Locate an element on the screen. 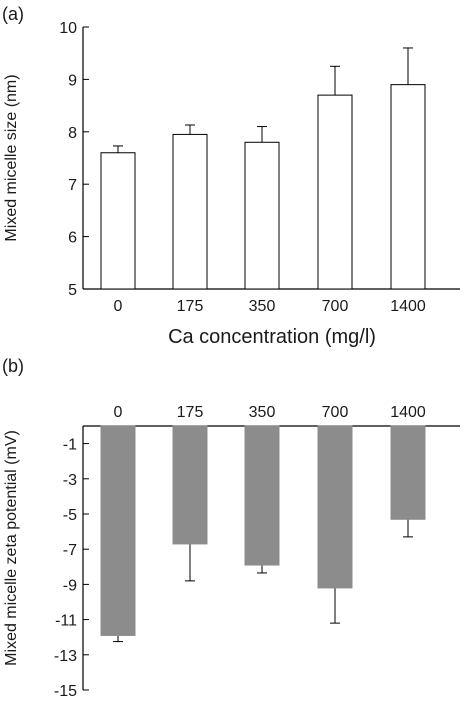 Image resolution: width=471 pixels, height=701 pixels. panel-b-x-tick-label: 0 is located at coordinates (118, 412).